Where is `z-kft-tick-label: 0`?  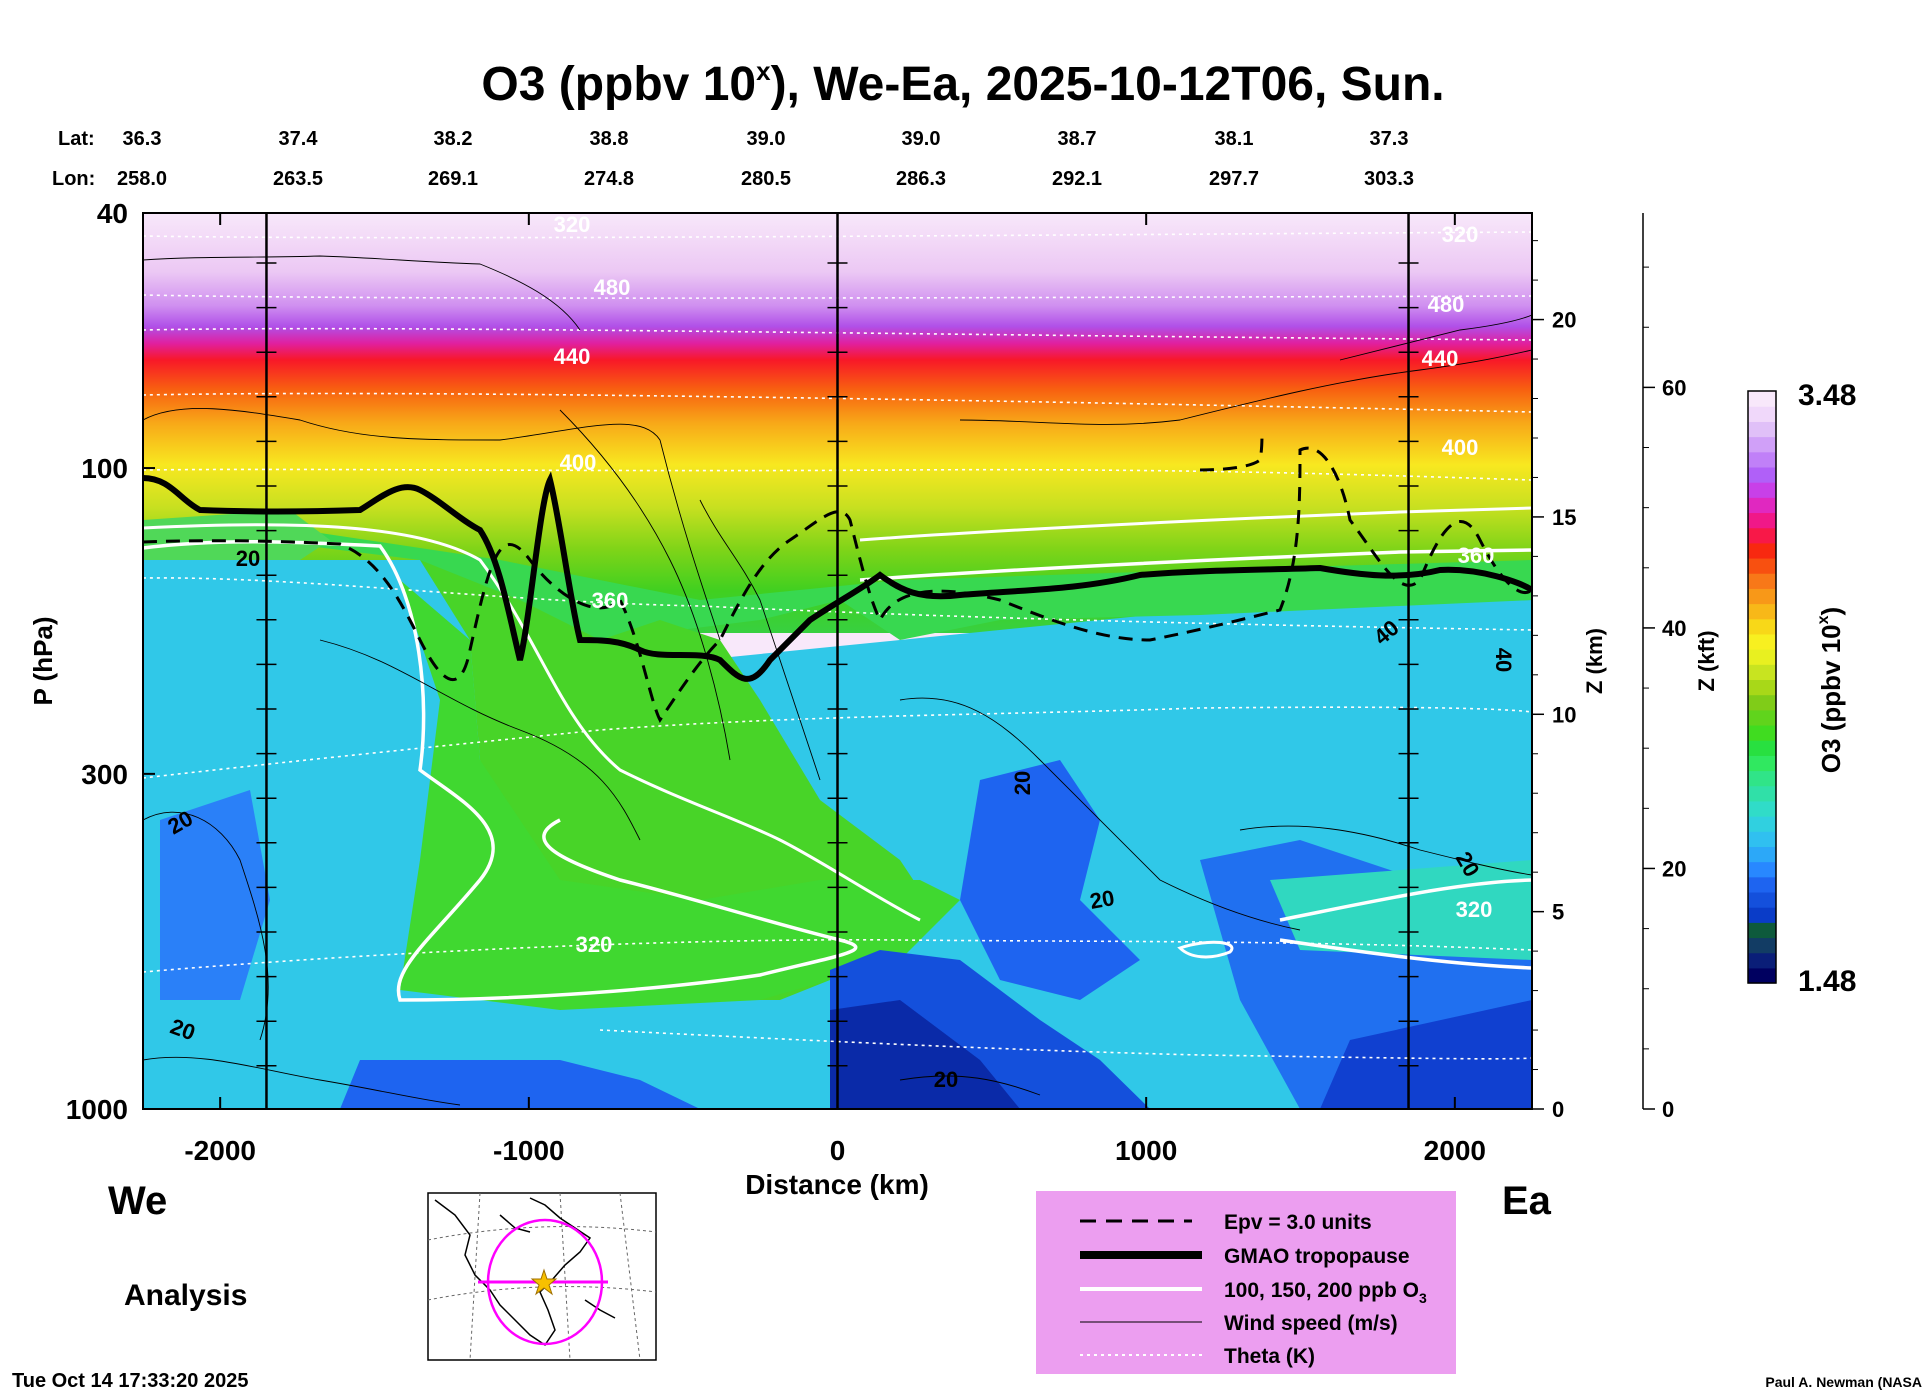
z-kft-tick-label: 0 is located at coordinates (1668, 1109).